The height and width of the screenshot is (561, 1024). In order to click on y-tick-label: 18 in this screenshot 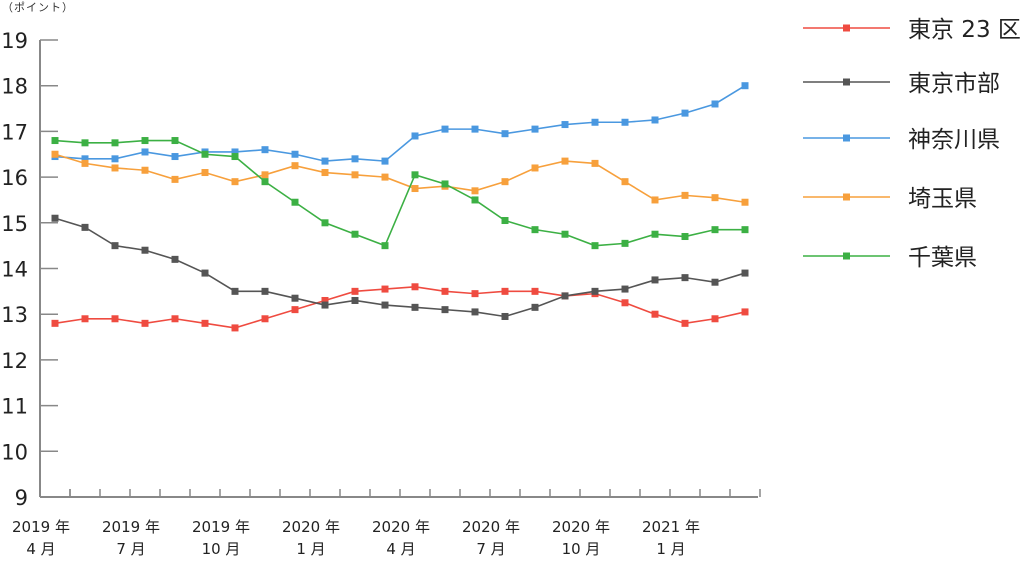, I will do `click(14, 87)`.